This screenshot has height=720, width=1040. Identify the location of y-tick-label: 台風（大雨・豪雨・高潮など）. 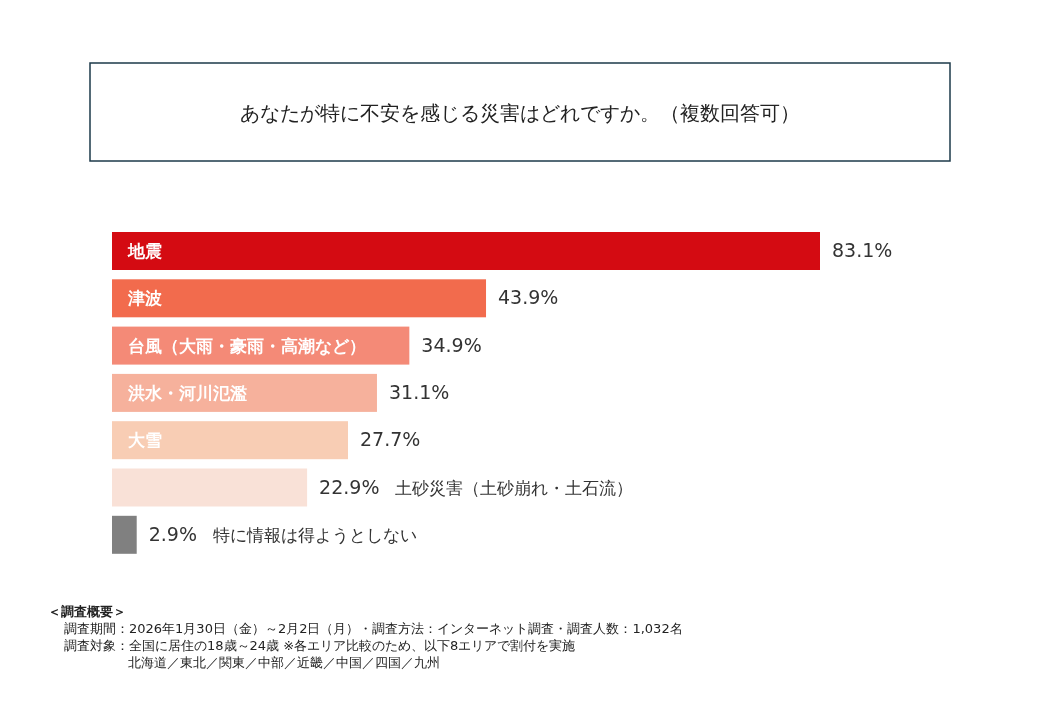
(247, 345).